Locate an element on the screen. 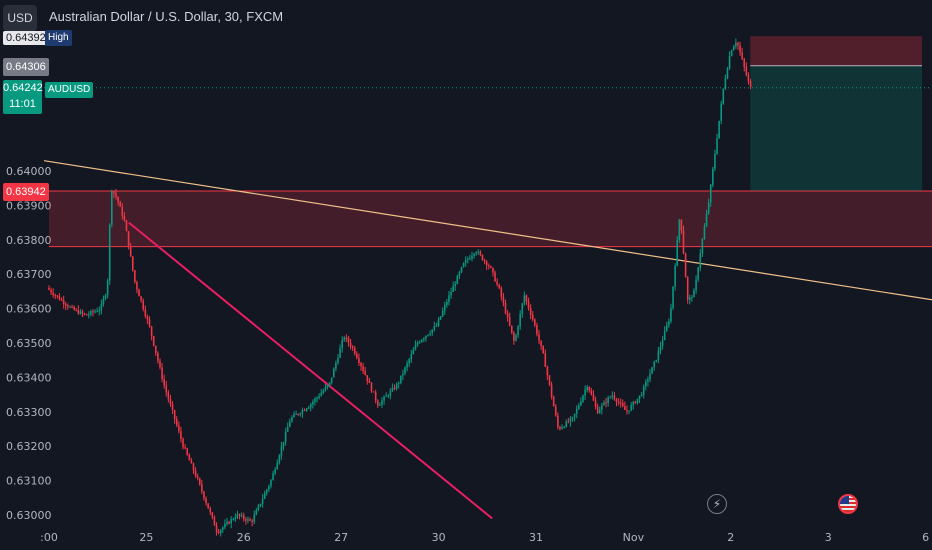  currency-button: USD is located at coordinates (20, 18).